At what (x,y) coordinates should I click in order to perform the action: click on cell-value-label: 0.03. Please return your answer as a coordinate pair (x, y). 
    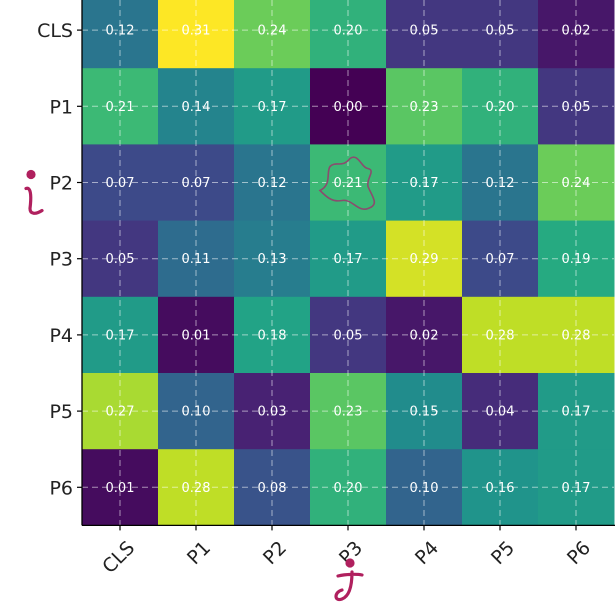
    Looking at the image, I should click on (272, 412).